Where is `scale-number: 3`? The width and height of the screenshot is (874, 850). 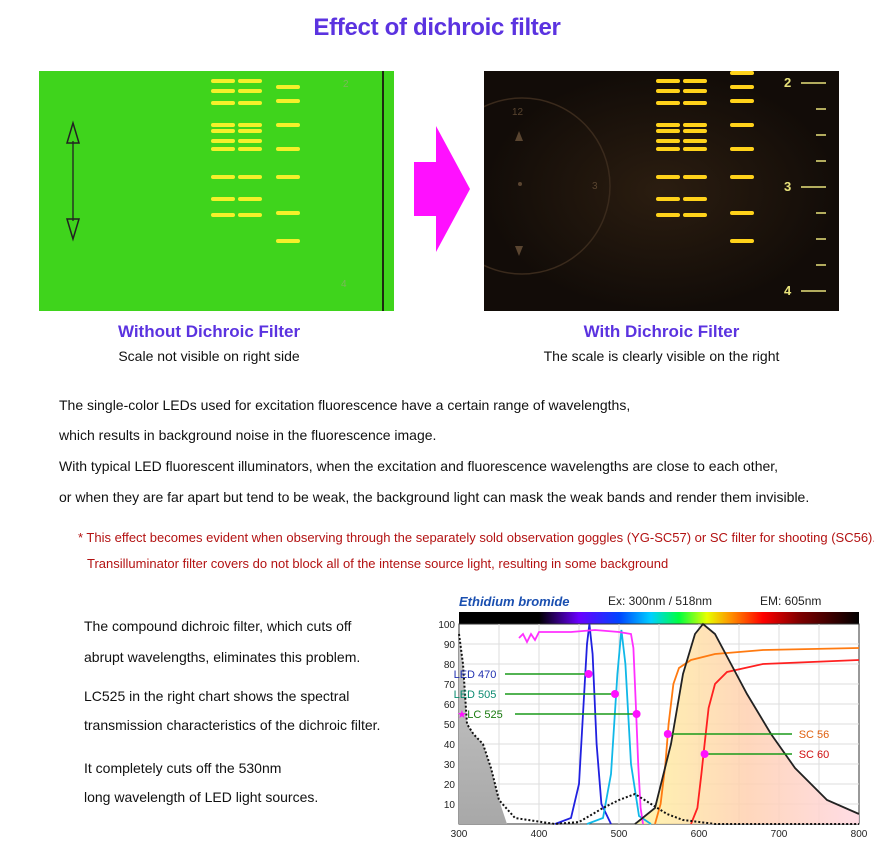 scale-number: 3 is located at coordinates (787, 186).